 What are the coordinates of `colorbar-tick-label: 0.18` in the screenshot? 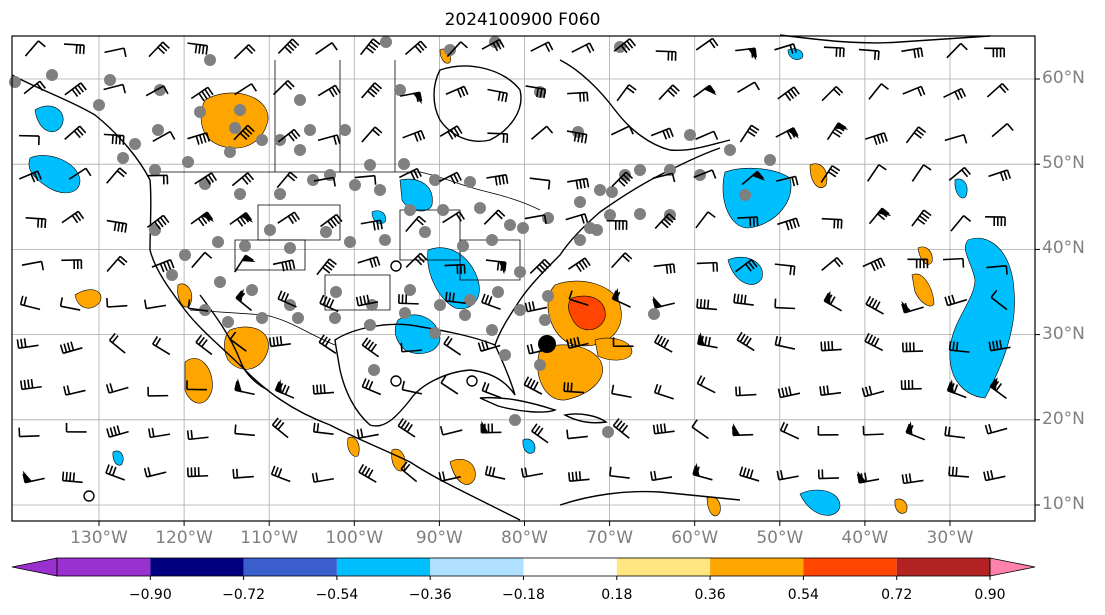 It's located at (617, 595).